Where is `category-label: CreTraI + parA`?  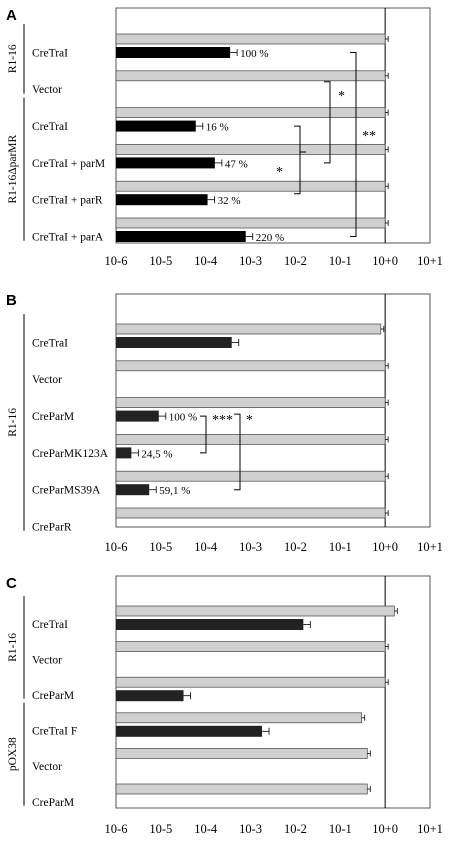 category-label: CreTraI + parA is located at coordinates (68, 237).